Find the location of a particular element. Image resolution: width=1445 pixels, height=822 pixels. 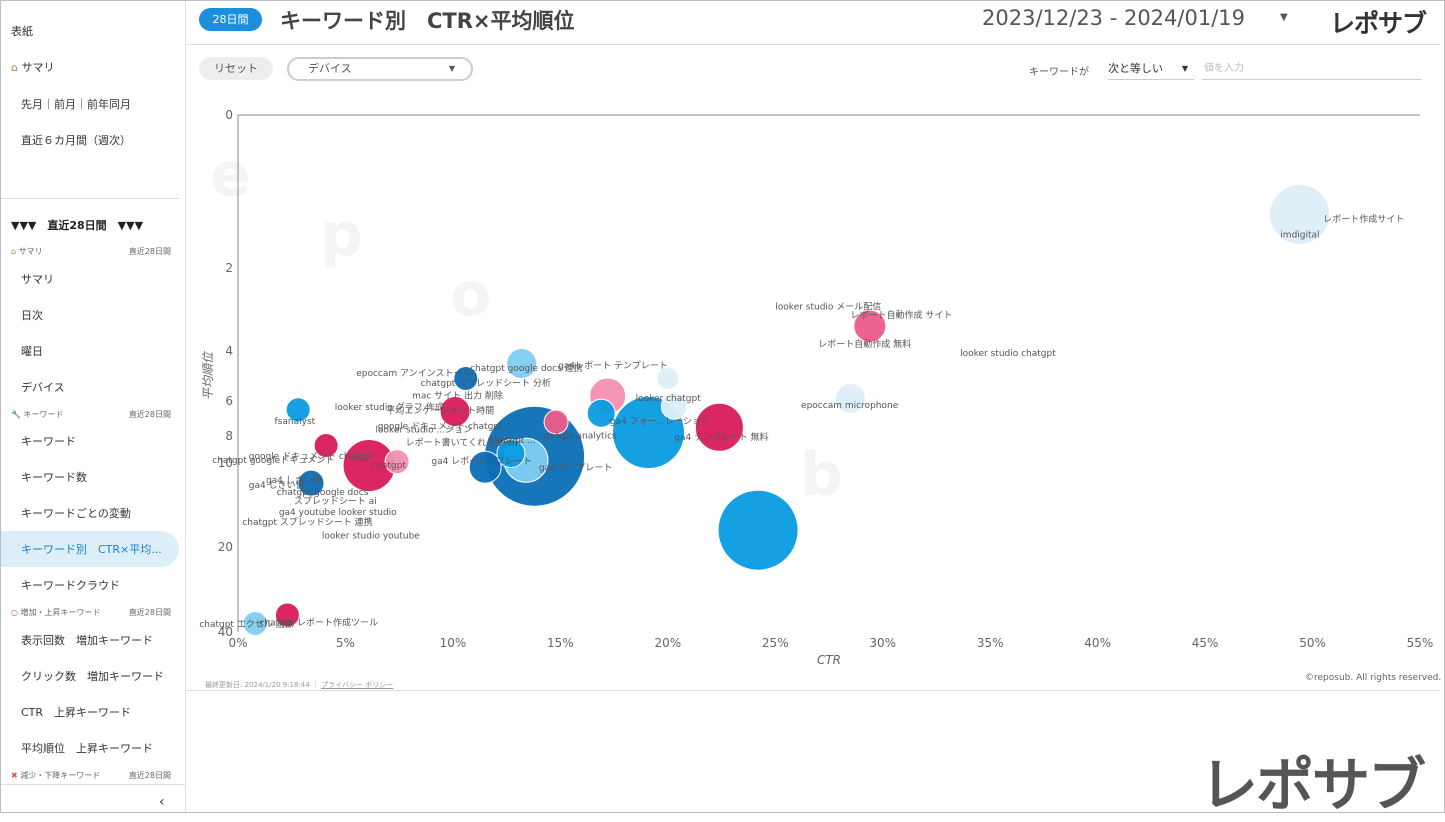

sidebar-item-label: サマリ is located at coordinates (38, 67).